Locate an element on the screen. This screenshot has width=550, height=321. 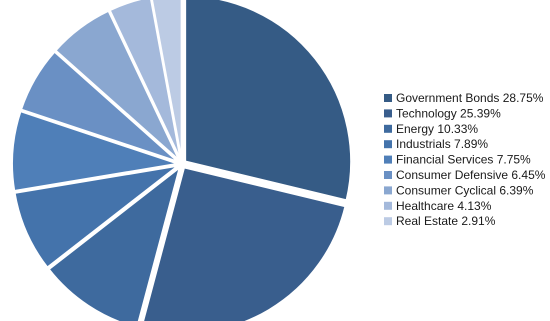
legend-swatch-energy is located at coordinates (388, 128).